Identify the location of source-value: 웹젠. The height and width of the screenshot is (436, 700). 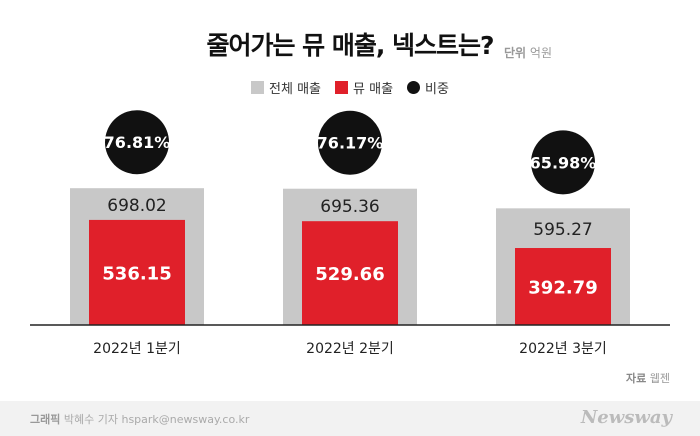
(659, 378).